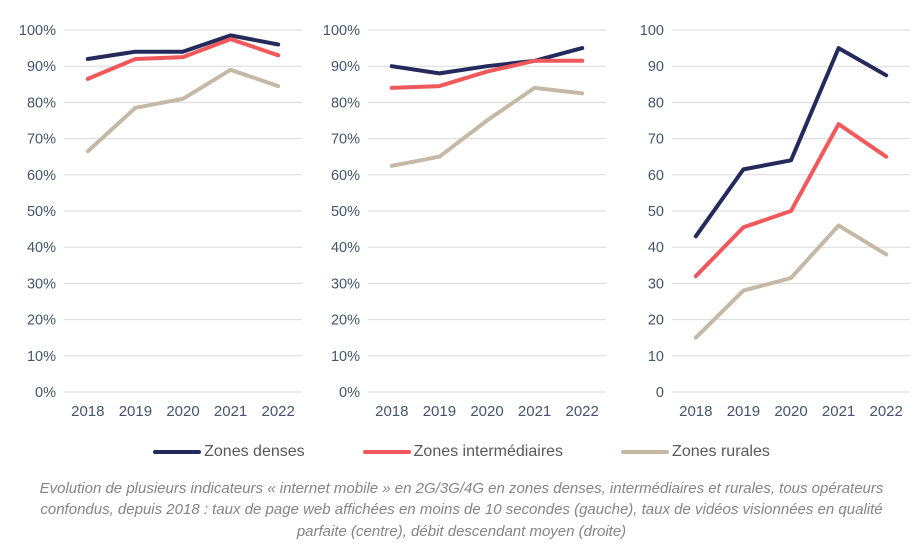  What do you see at coordinates (656, 248) in the screenshot?
I see `y-tick-label: 40` at bounding box center [656, 248].